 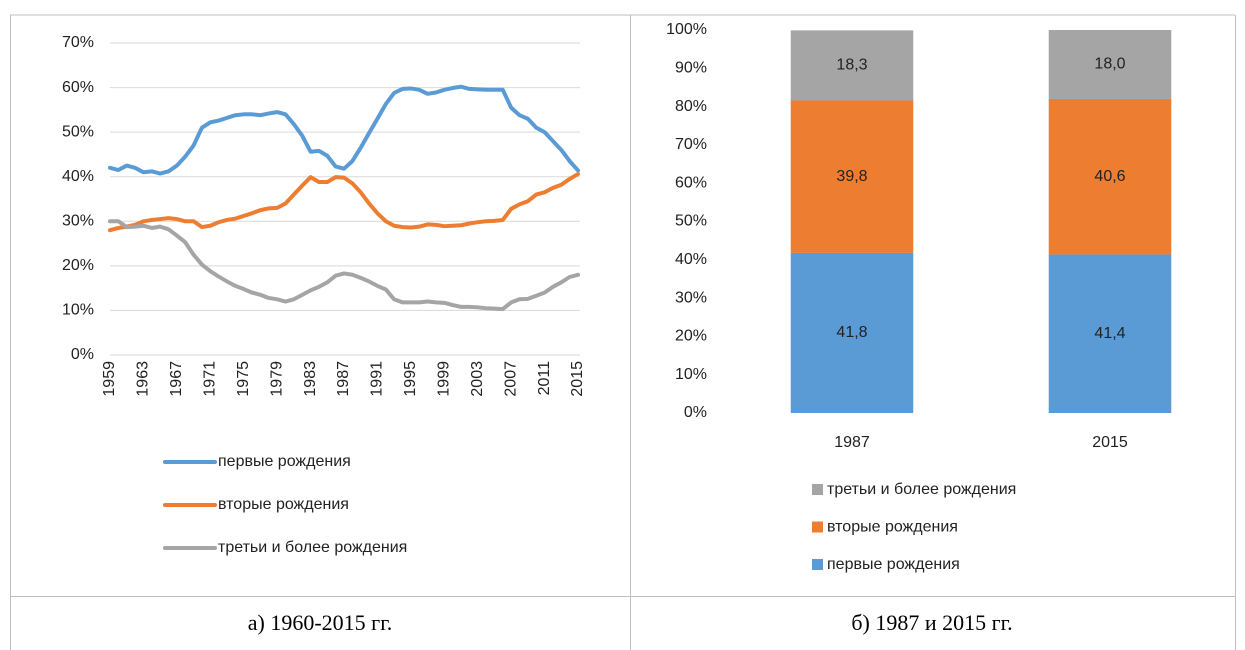 I want to click on x-tick-label: 2011, so click(x=544, y=378).